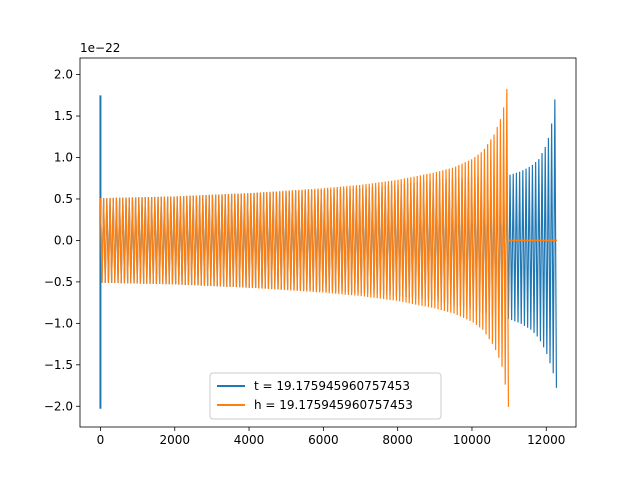 This screenshot has width=640, height=480. Describe the element at coordinates (546, 440) in the screenshot. I see `x-tick-label: 12000` at that location.